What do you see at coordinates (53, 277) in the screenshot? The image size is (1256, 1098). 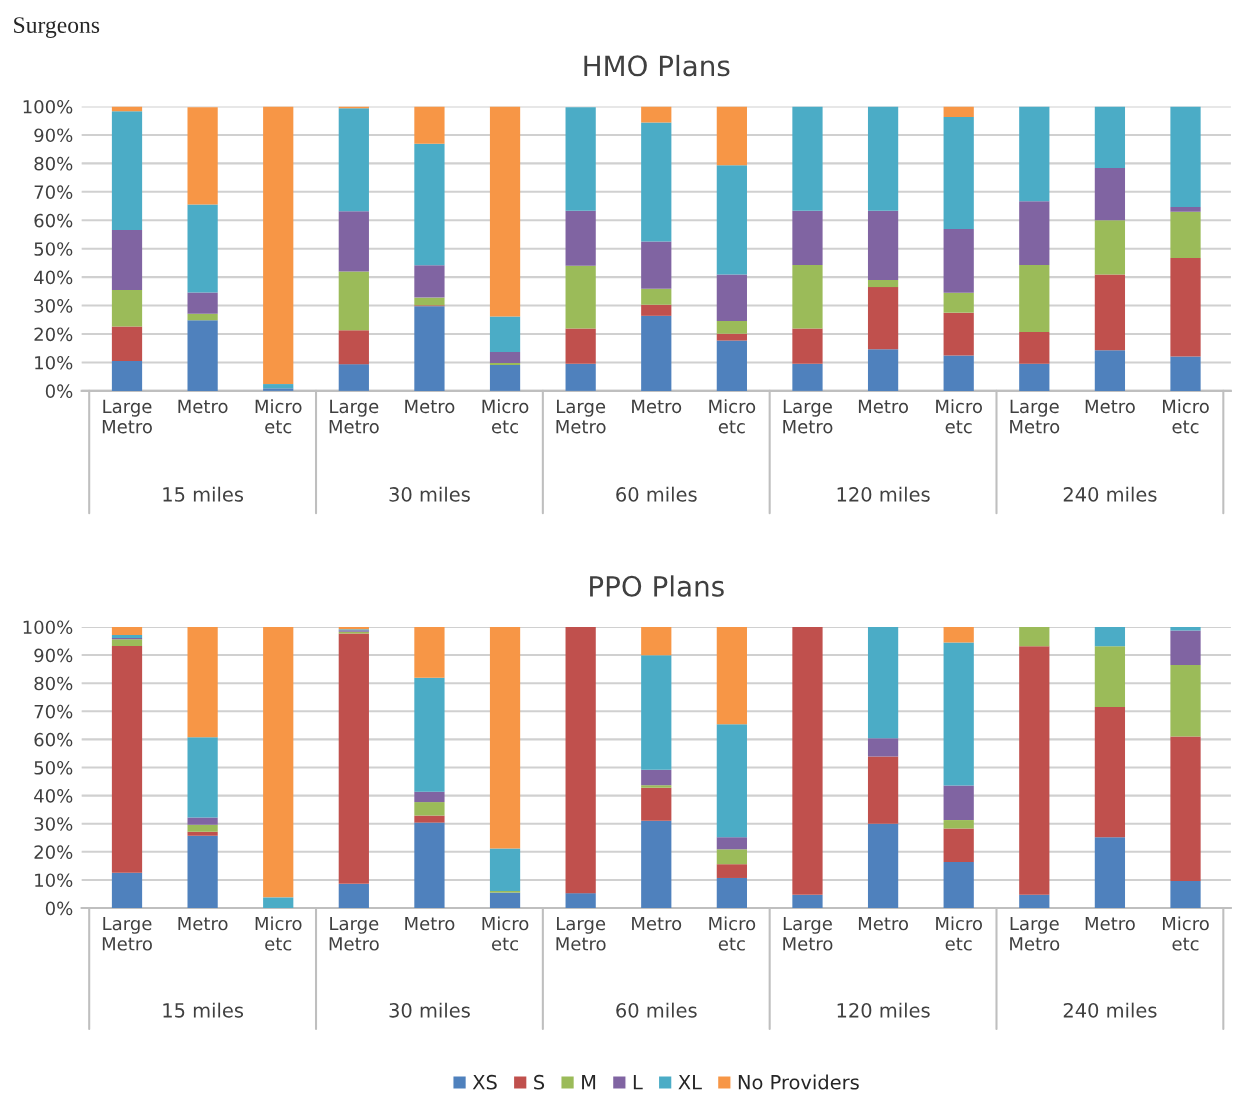 I see `y-tick-label: 40%` at bounding box center [53, 277].